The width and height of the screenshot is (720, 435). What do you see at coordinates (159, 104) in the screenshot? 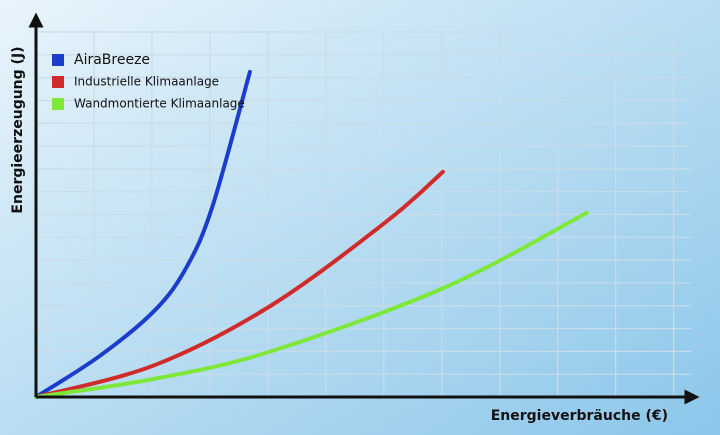
I see `legend-label: Wandmontierte Klimaanlage` at bounding box center [159, 104].